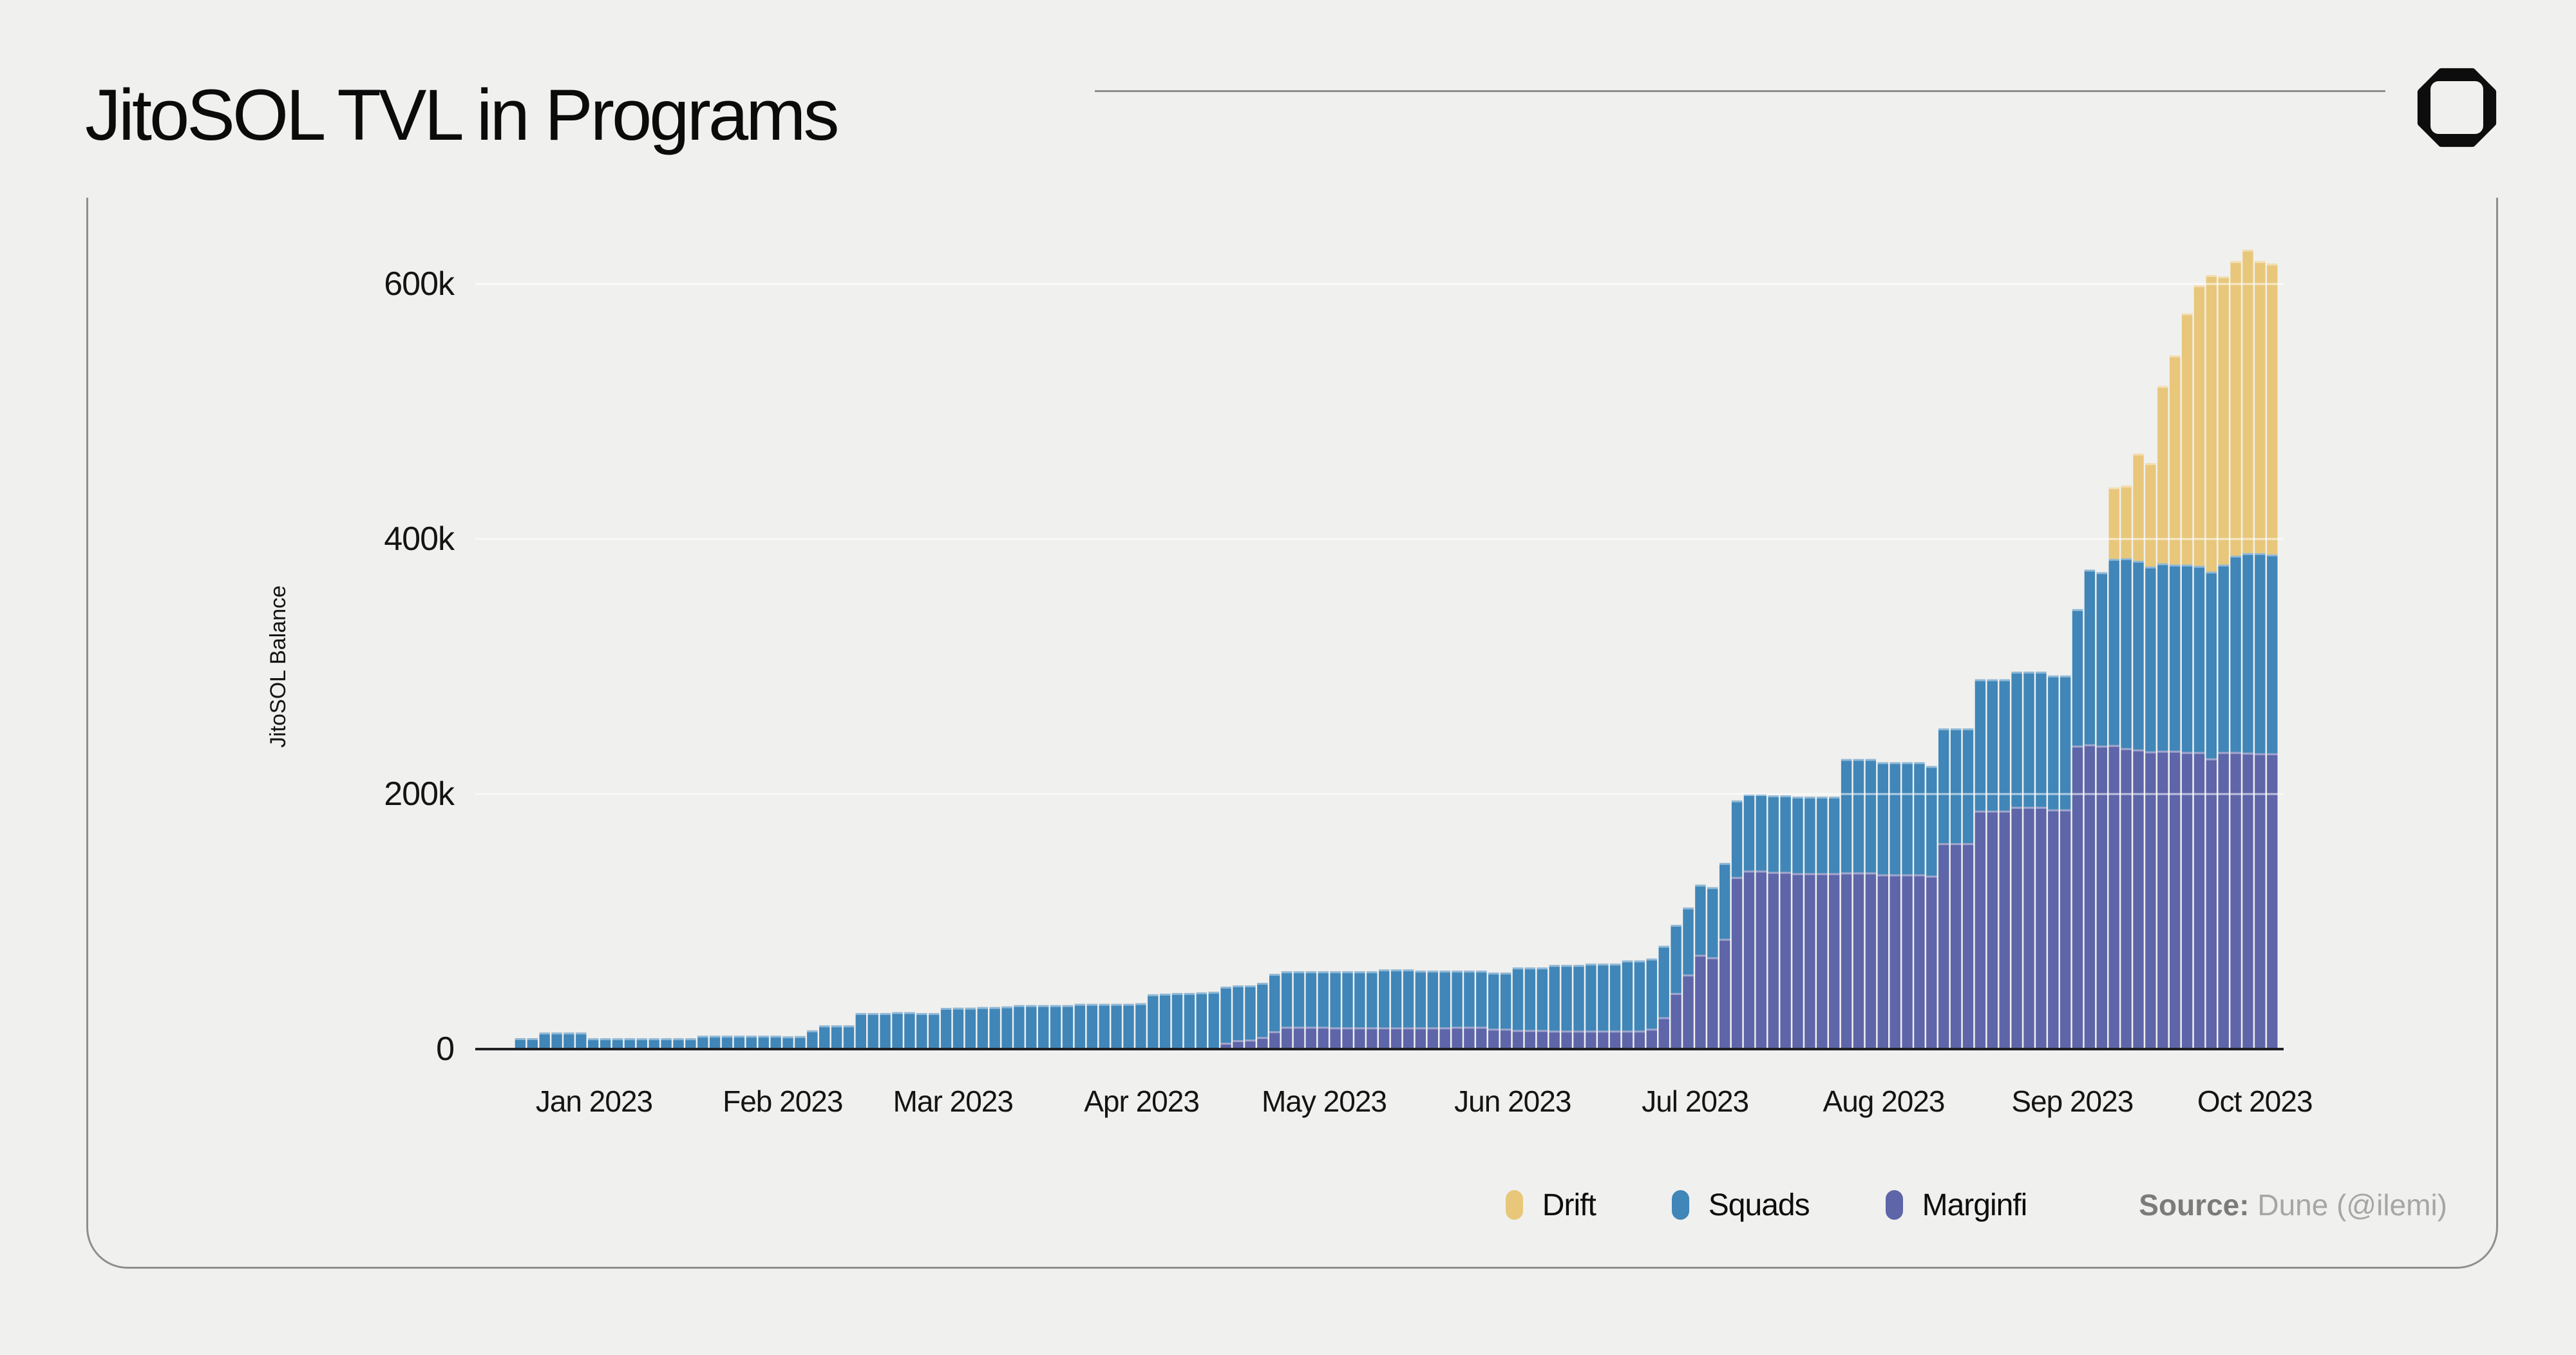 This screenshot has height=1355, width=2576. I want to click on y-axis-title: JitoSOL Balance, so click(278, 667).